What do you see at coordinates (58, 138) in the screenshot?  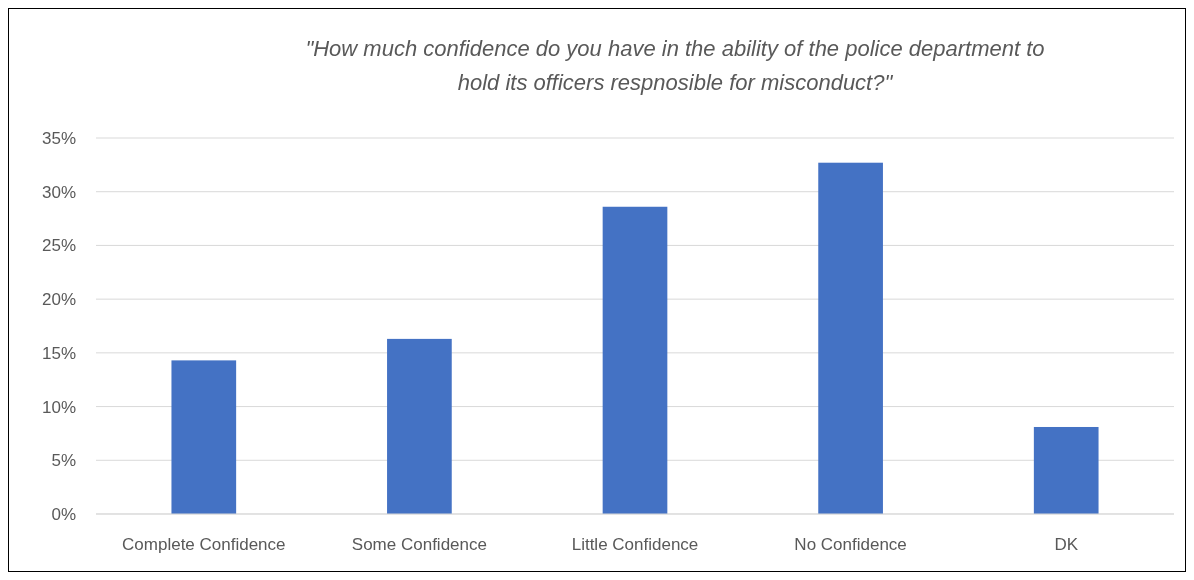 I see `y-tick-label: 35%` at bounding box center [58, 138].